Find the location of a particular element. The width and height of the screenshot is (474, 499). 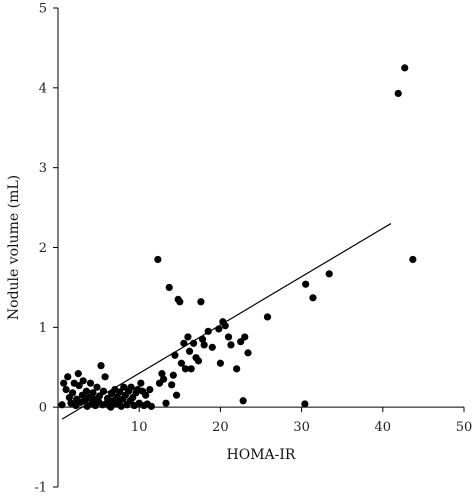

y-tick-label: 0 is located at coordinates (43, 408).